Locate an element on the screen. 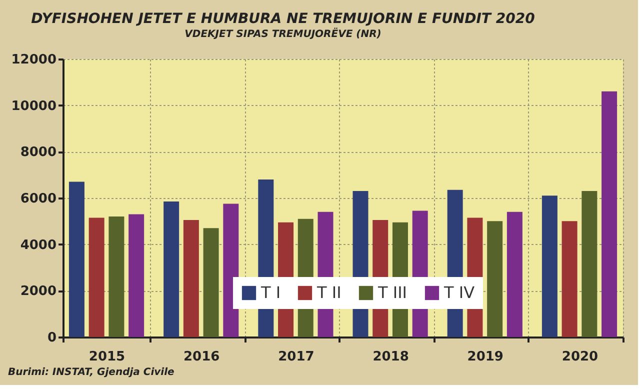  y-tick-label: 10000 is located at coordinates (33, 106).